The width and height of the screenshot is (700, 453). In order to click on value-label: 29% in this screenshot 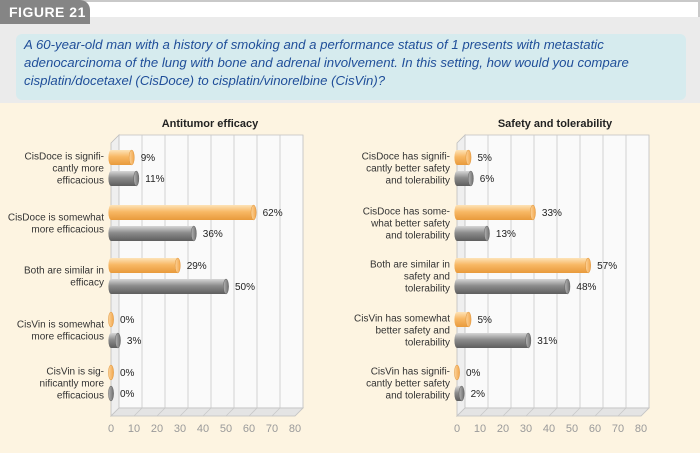, I will do `click(197, 266)`.